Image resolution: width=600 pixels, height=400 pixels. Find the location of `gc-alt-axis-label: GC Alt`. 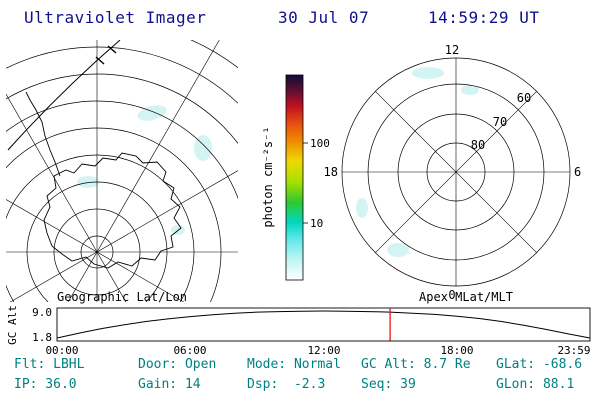

gc-alt-axis-label: GC Alt is located at coordinates (12, 325).